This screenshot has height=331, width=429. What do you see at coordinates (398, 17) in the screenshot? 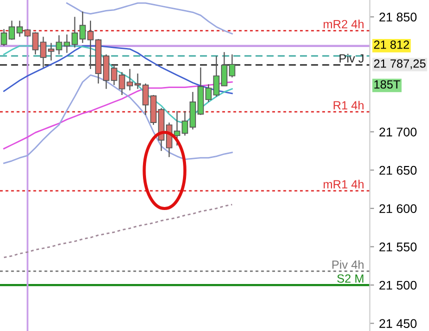
I see `y-tick-label: 21 850` at bounding box center [398, 17].